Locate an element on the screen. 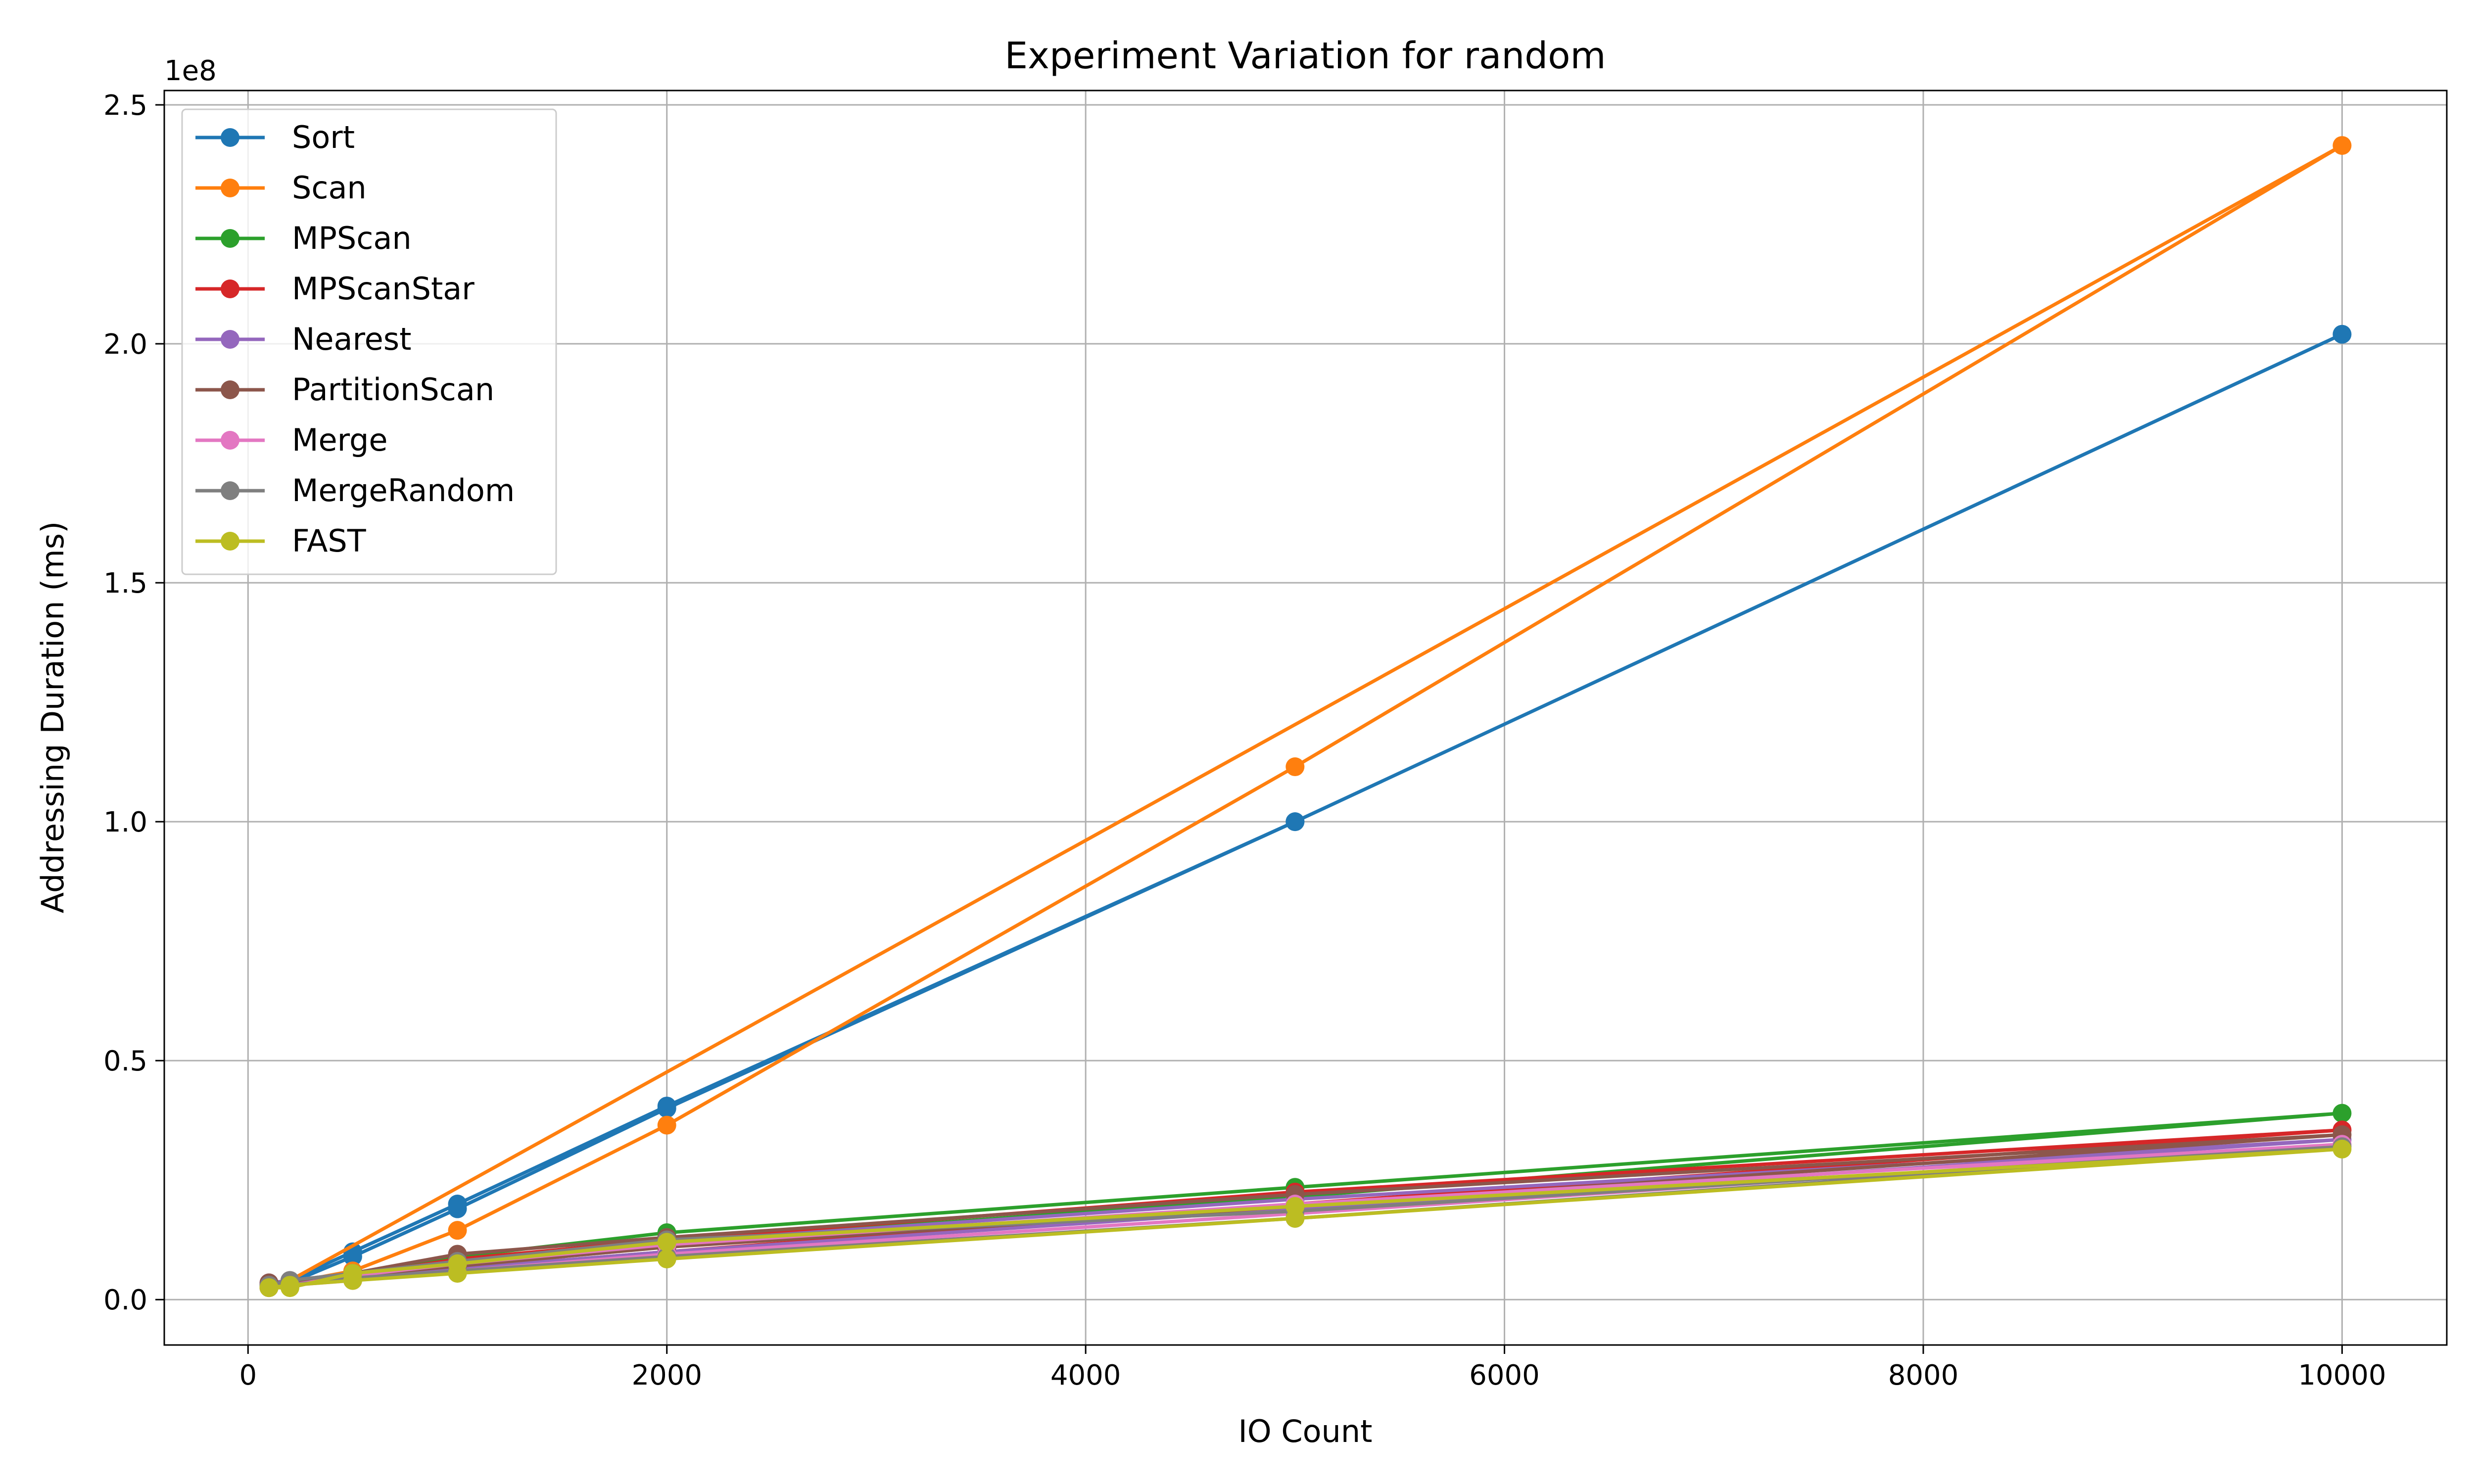 The height and width of the screenshot is (1484, 2474). y-tick-label: 0.5 is located at coordinates (125, 1061).